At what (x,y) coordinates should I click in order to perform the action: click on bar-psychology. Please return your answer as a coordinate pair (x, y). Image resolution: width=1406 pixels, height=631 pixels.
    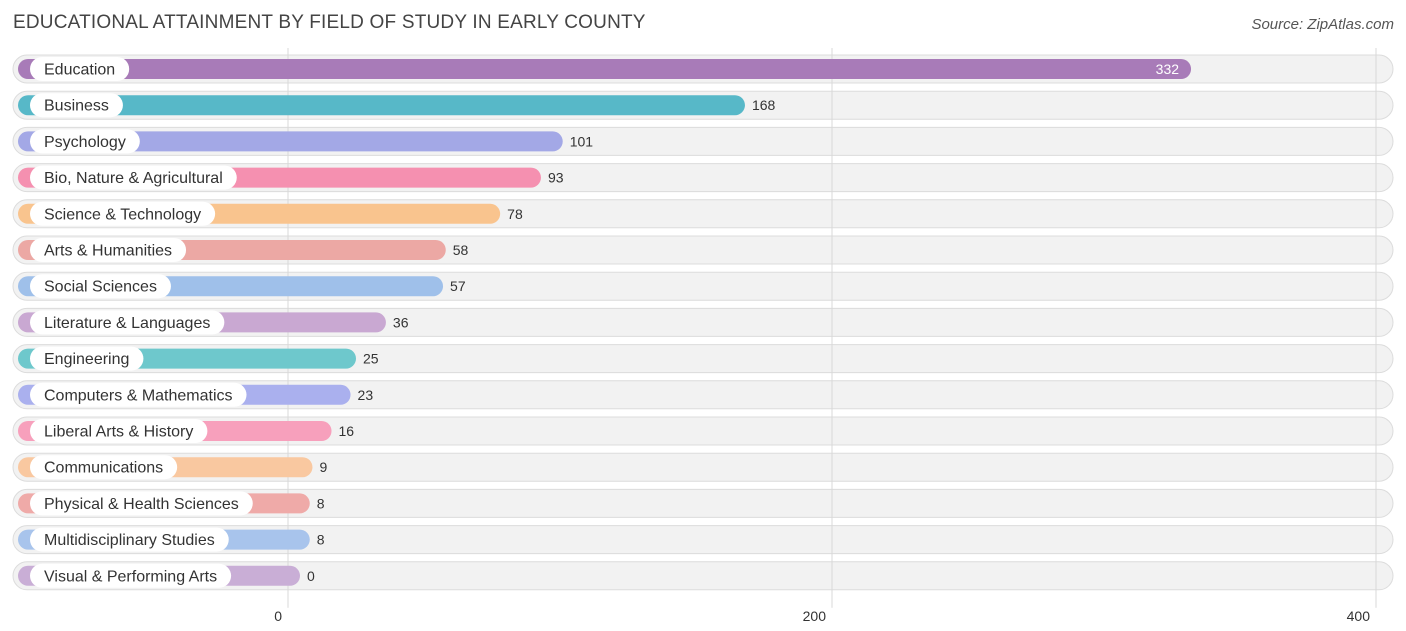
    Looking at the image, I should click on (290, 141).